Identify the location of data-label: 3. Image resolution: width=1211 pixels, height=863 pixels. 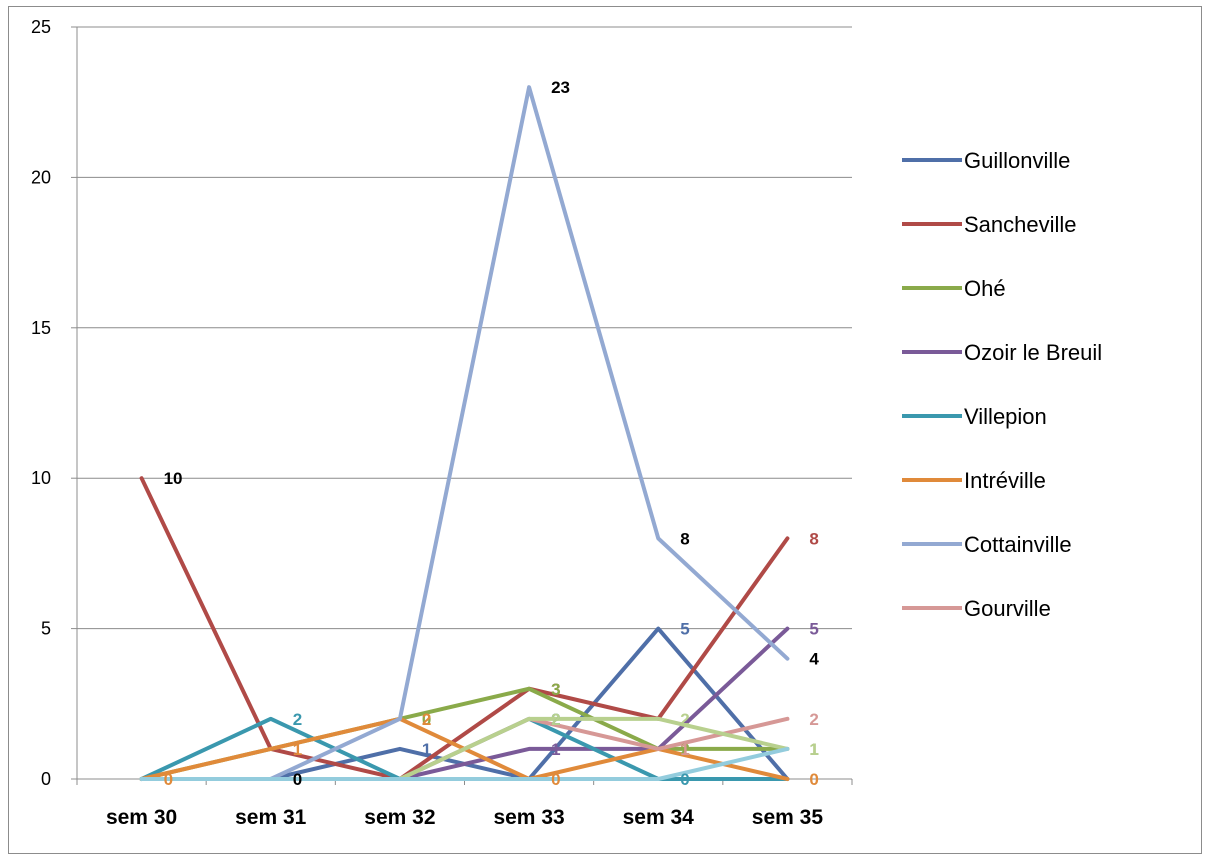
(555, 689).